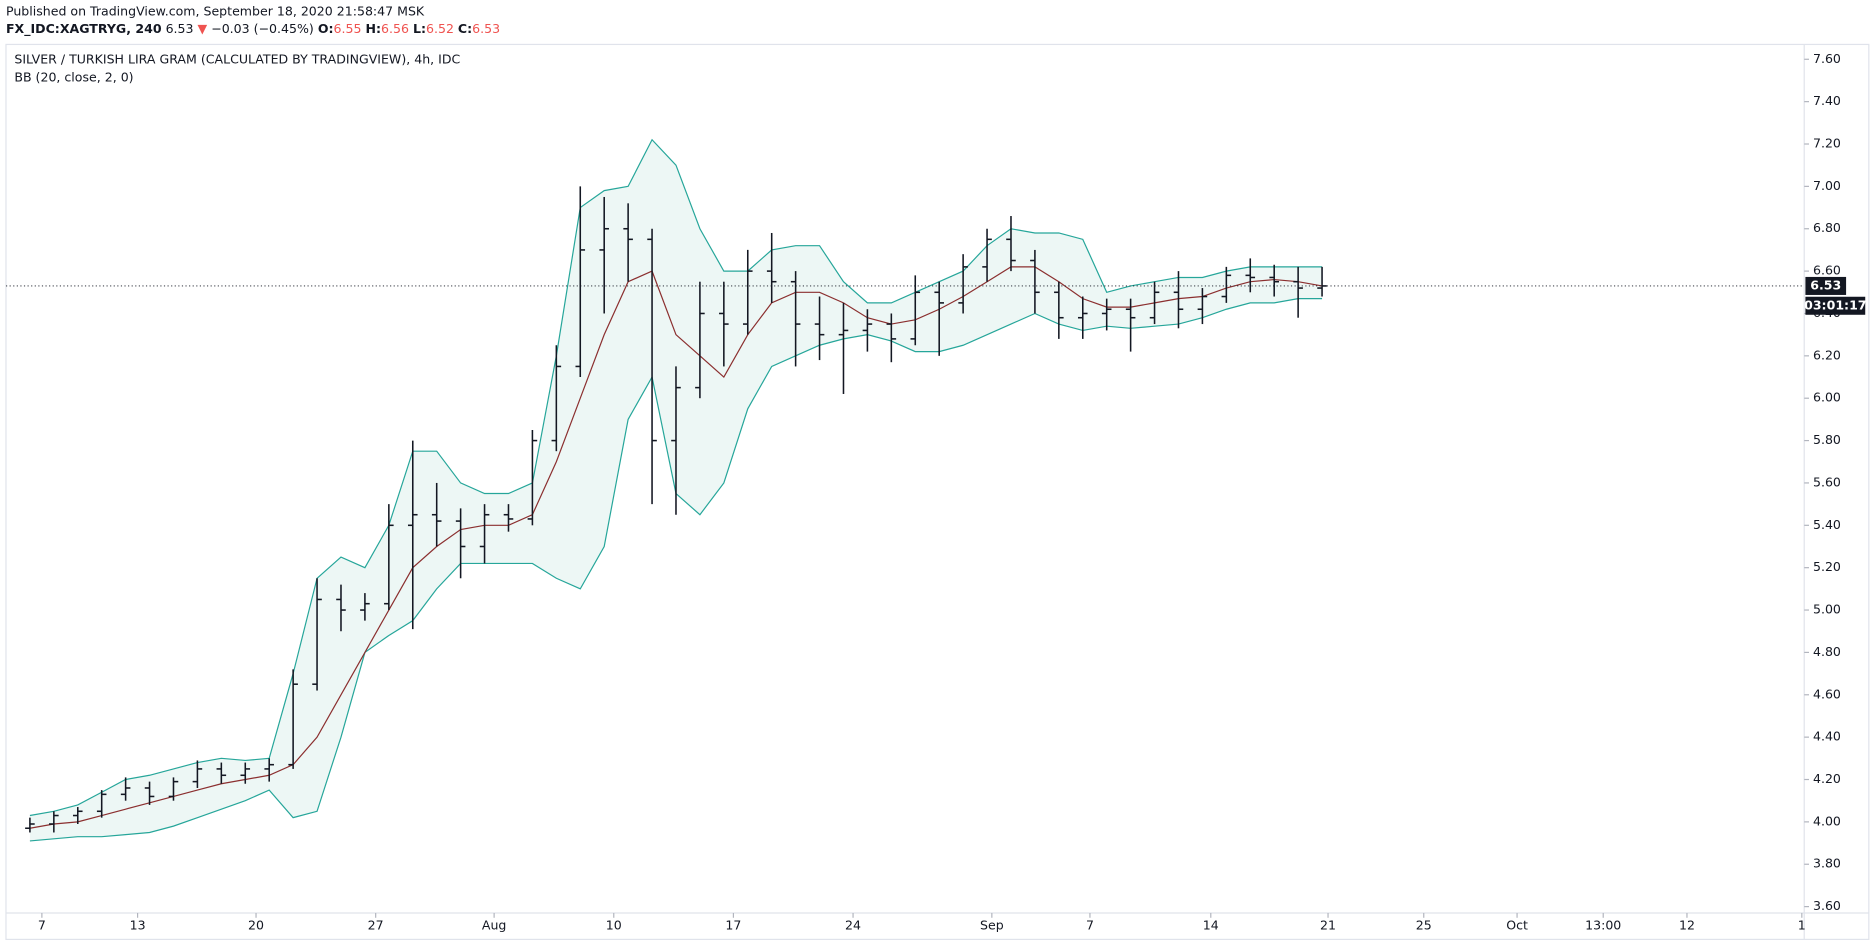 The image size is (1876, 943). Describe the element at coordinates (440, 27) in the screenshot. I see `l: 6.52` at that location.